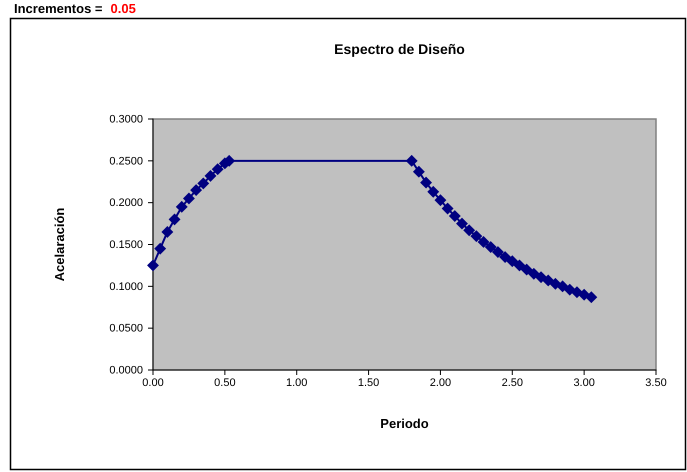 Image resolution: width=687 pixels, height=472 pixels. What do you see at coordinates (126, 286) in the screenshot?
I see `y-tick-label: 0.1000` at bounding box center [126, 286].